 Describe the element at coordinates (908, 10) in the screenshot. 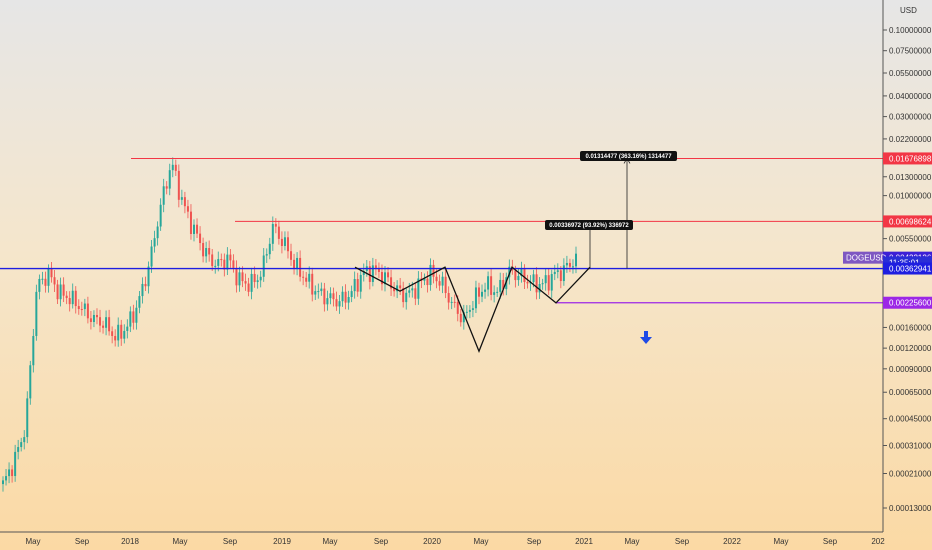

I see `currency-label: USD` at that location.